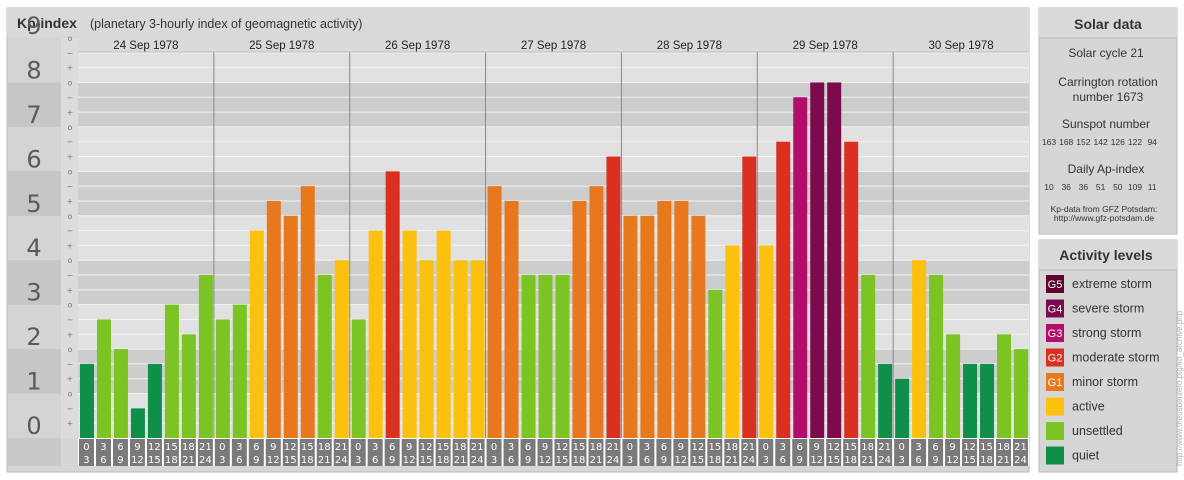  What do you see at coordinates (1049, 187) in the screenshot?
I see `solar-value: 10` at bounding box center [1049, 187].